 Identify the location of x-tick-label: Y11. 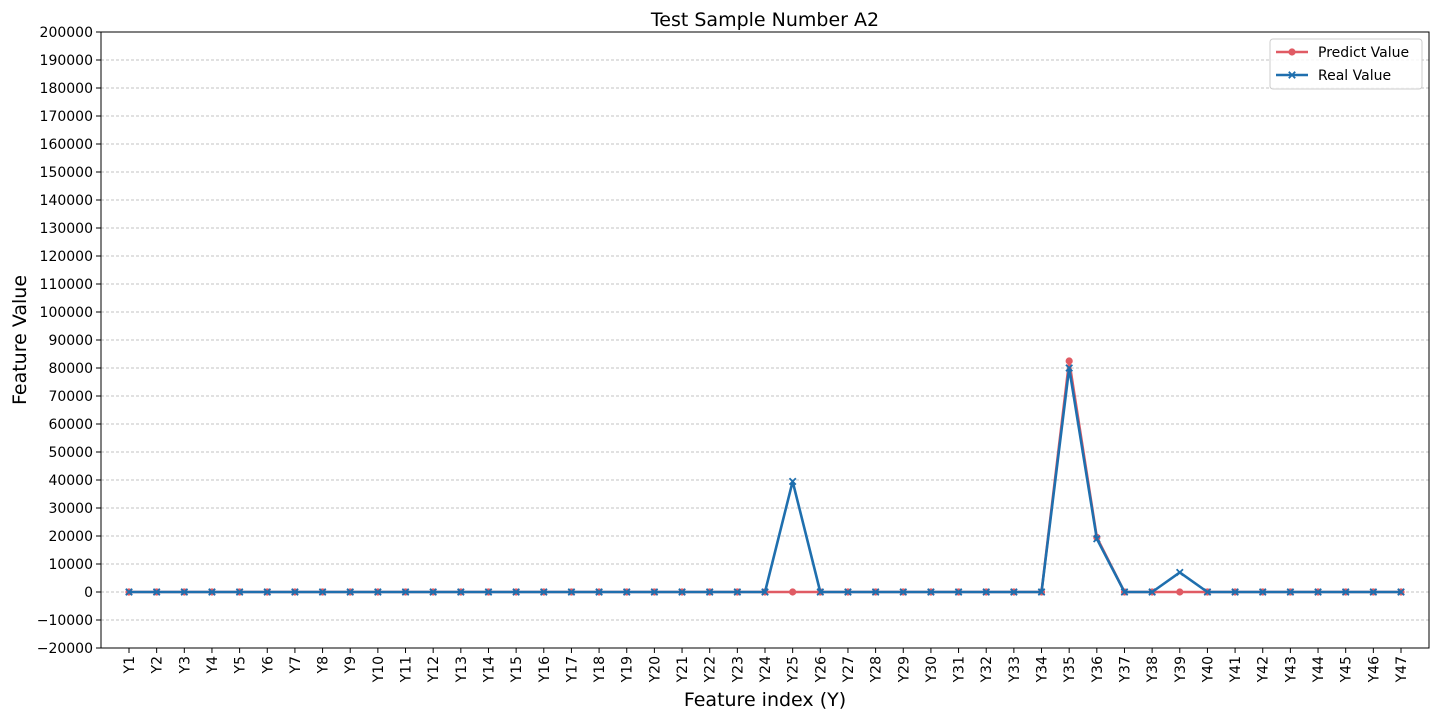
(407, 669).